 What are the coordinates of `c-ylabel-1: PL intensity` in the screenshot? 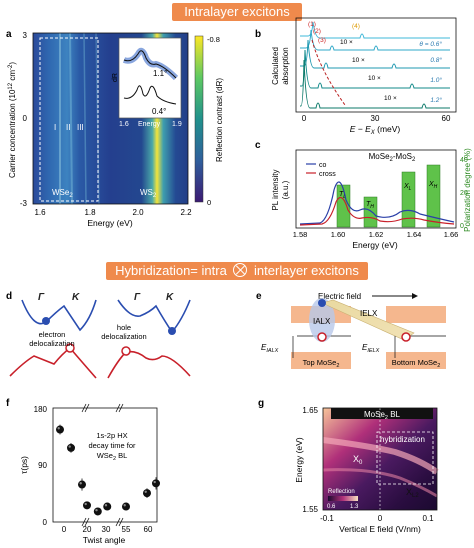 It's located at (275, 189).